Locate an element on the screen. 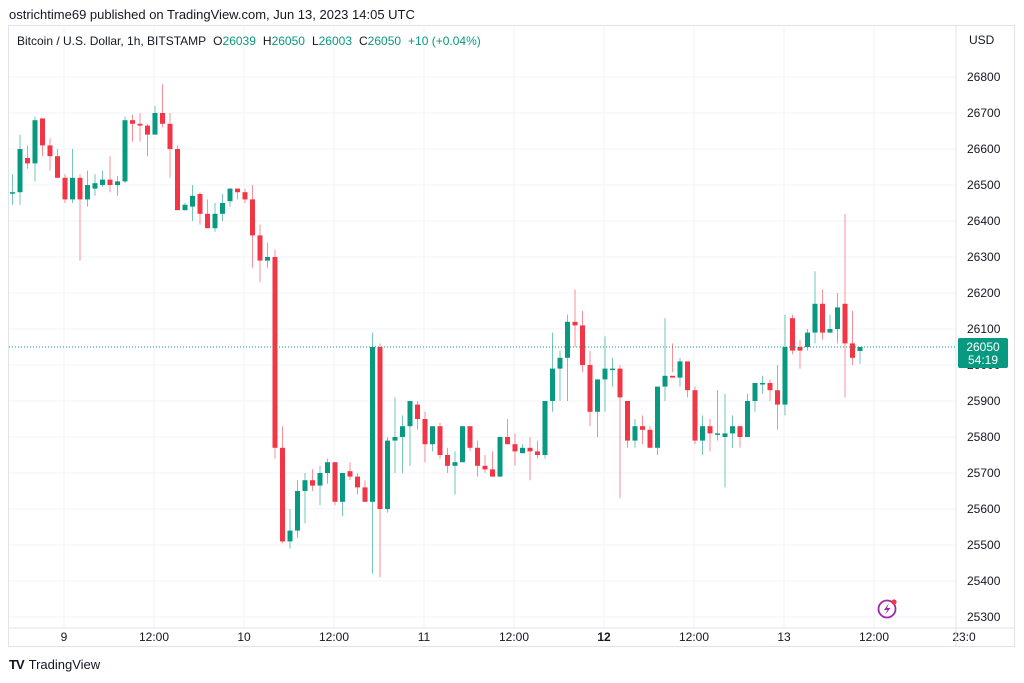 The height and width of the screenshot is (683, 1024). time-tick-label: 10 is located at coordinates (244, 637).